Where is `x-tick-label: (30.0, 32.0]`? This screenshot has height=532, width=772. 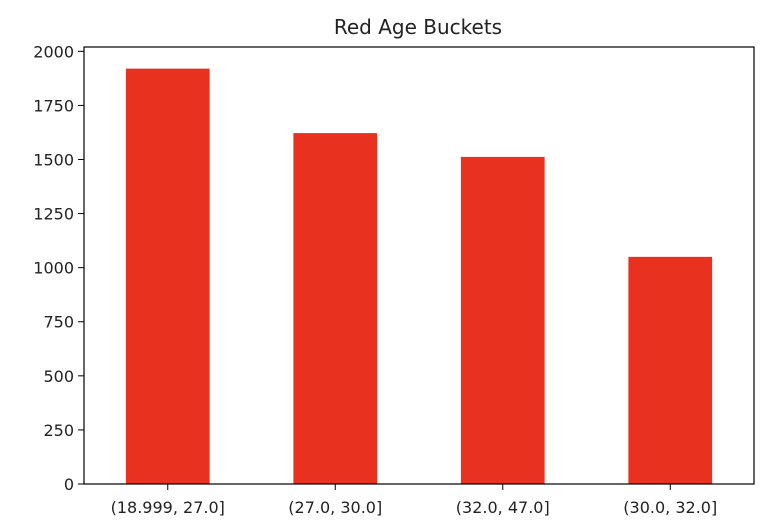
x-tick-label: (30.0, 32.0] is located at coordinates (670, 507).